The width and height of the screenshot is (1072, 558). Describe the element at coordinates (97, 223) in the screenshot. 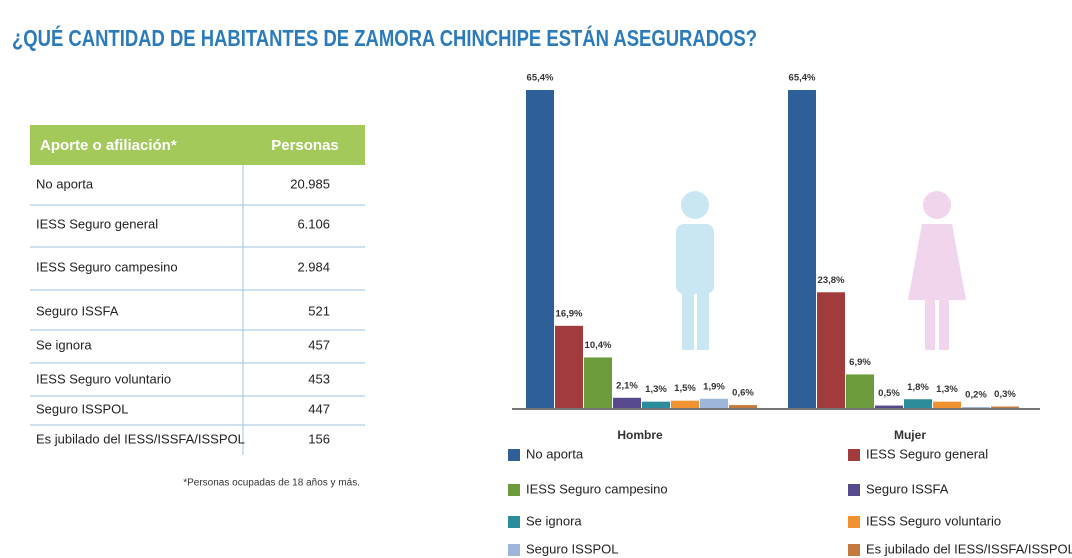

I see `table-cell: IESS Seguro general` at that location.